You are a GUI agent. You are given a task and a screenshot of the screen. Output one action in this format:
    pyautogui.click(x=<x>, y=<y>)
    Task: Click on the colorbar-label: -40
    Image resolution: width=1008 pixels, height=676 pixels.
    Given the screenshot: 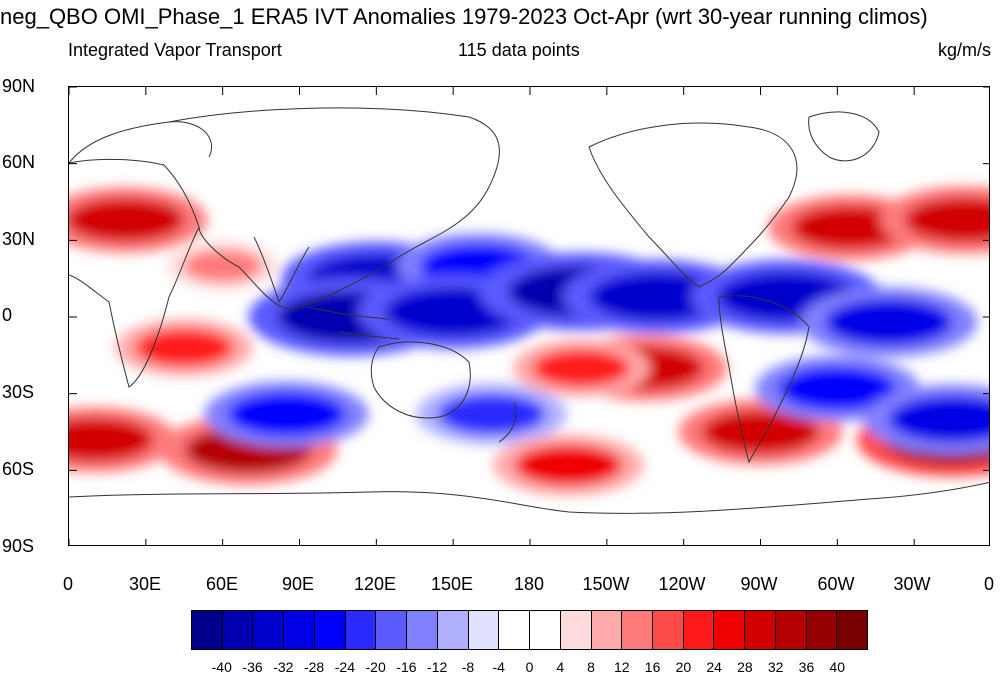 What is the action you would take?
    pyautogui.click(x=221, y=667)
    